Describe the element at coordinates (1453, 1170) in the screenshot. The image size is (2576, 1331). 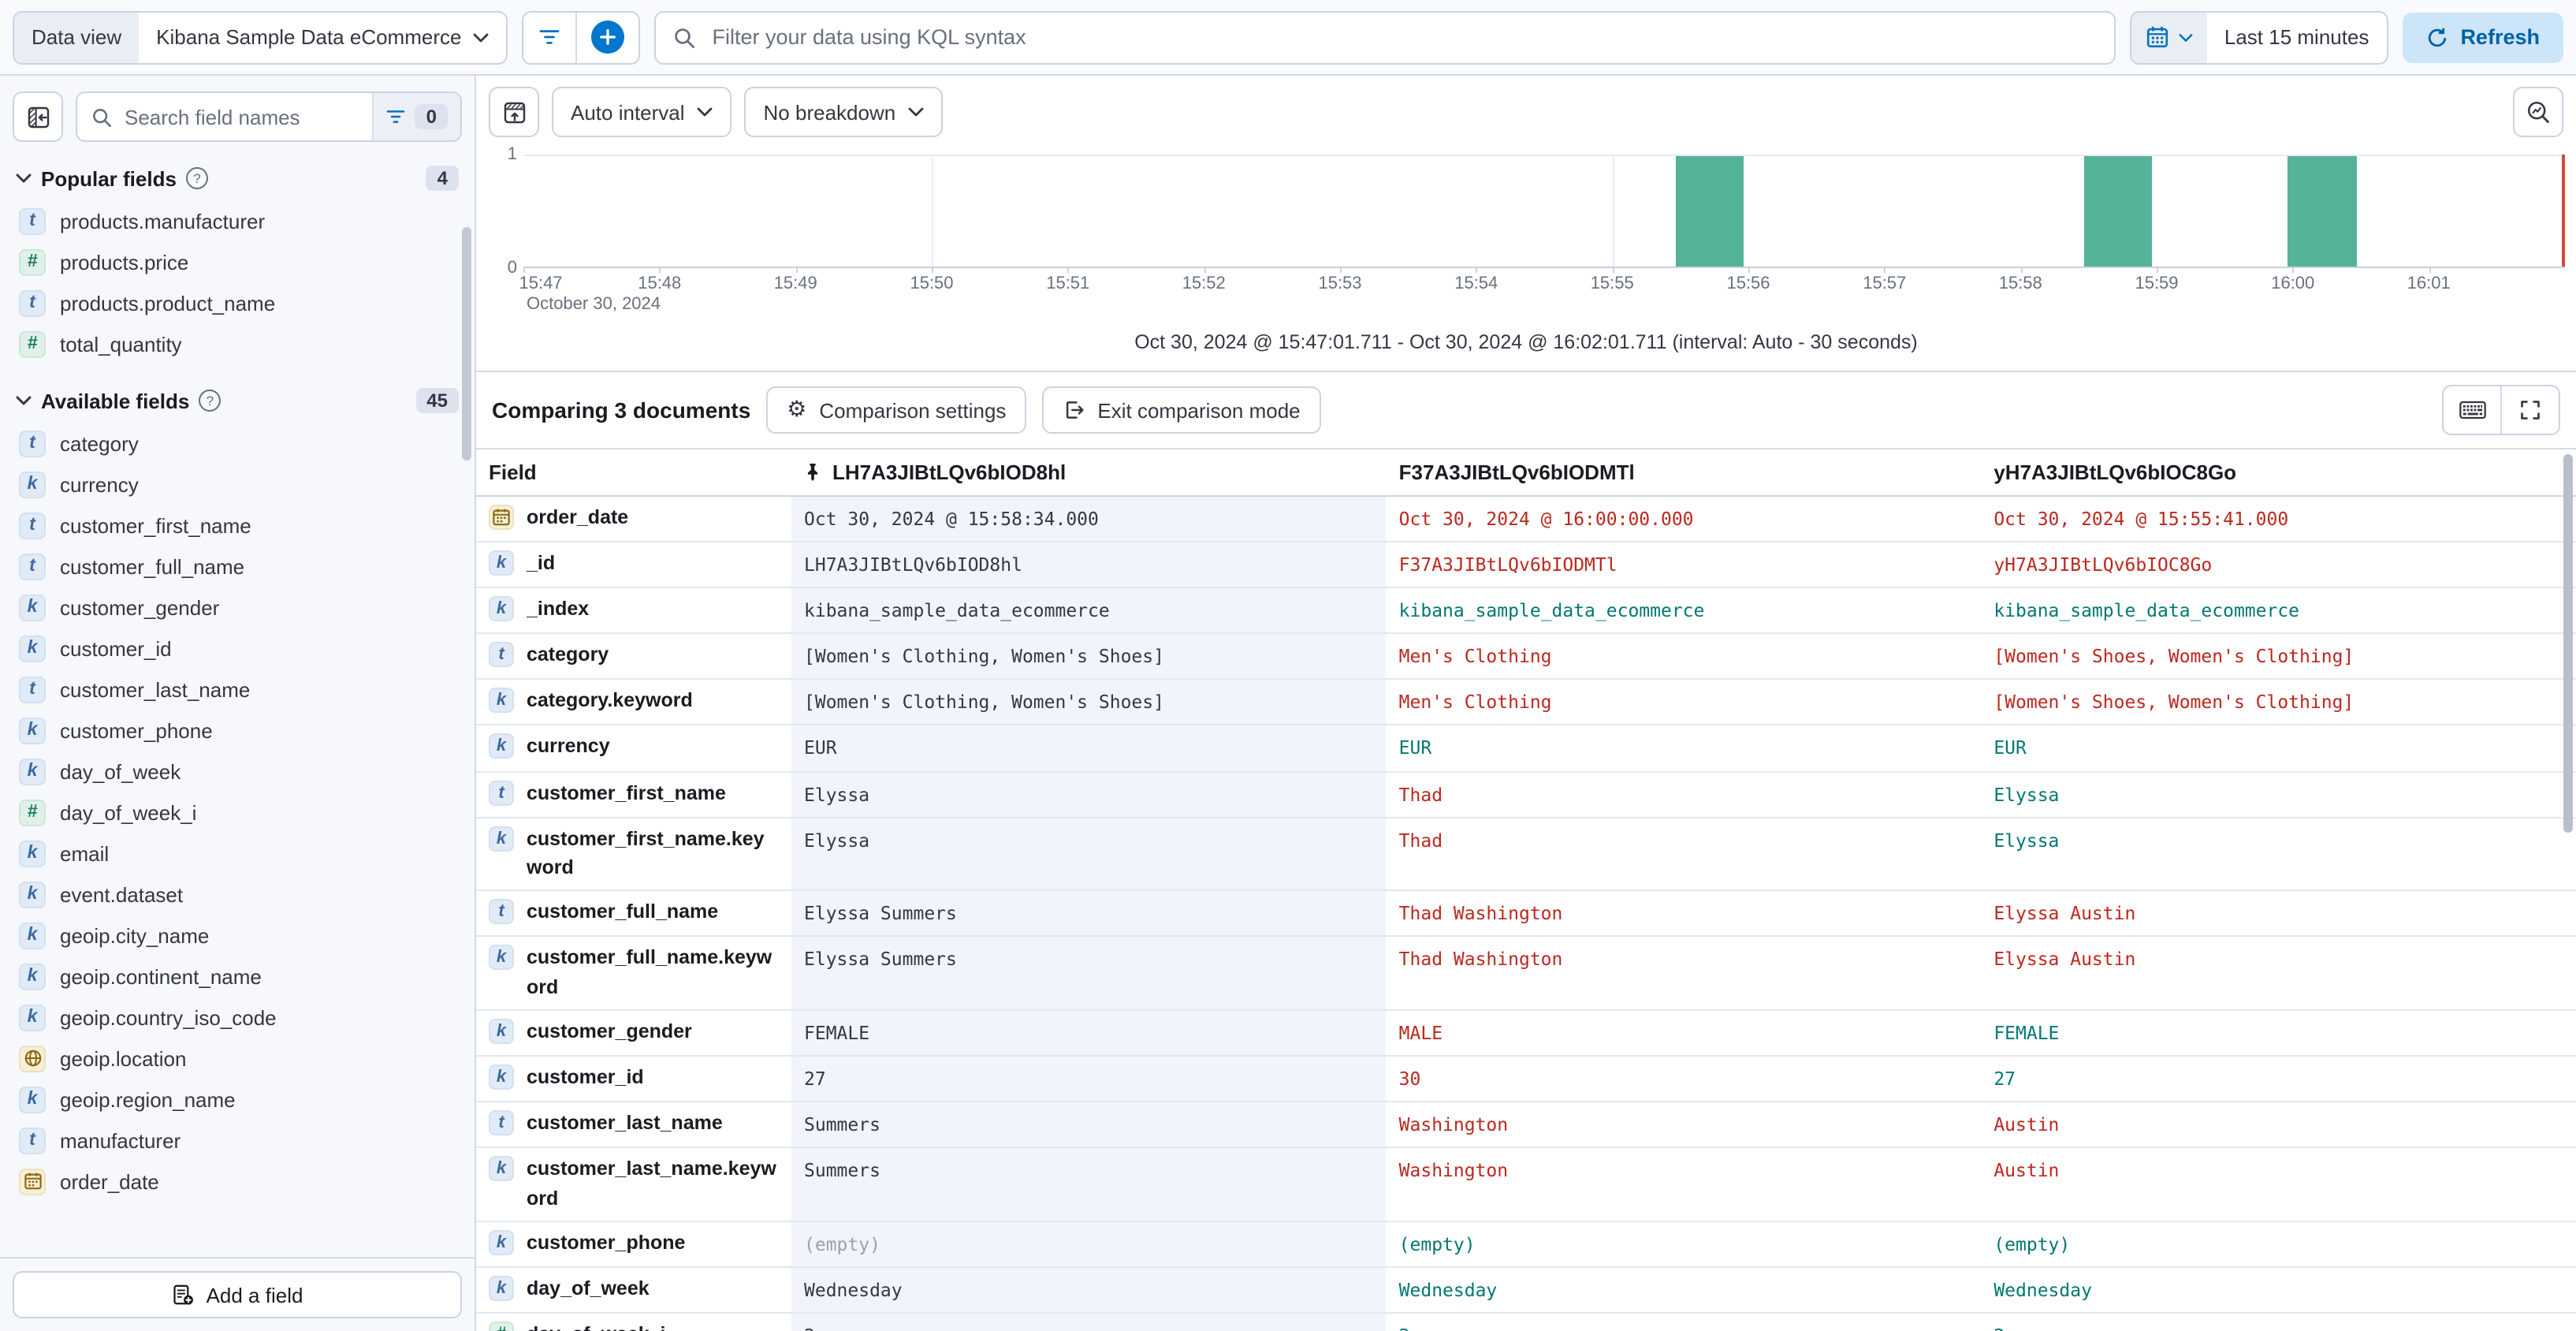
I see `value-cell: Washington` at that location.